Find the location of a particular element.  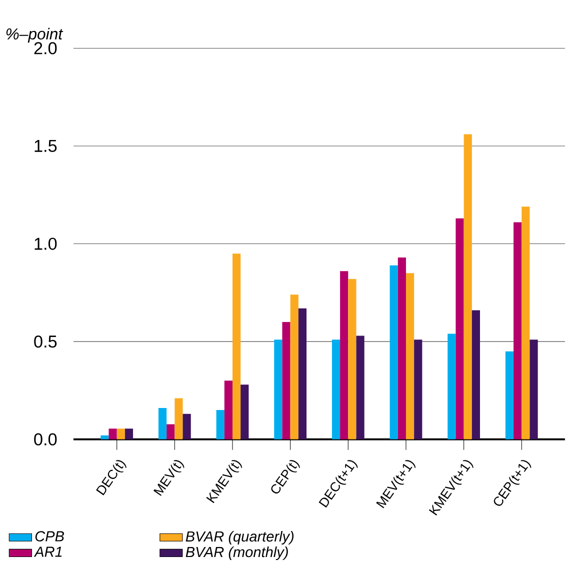

y-tick-label: 1.0 is located at coordinates (45, 244).